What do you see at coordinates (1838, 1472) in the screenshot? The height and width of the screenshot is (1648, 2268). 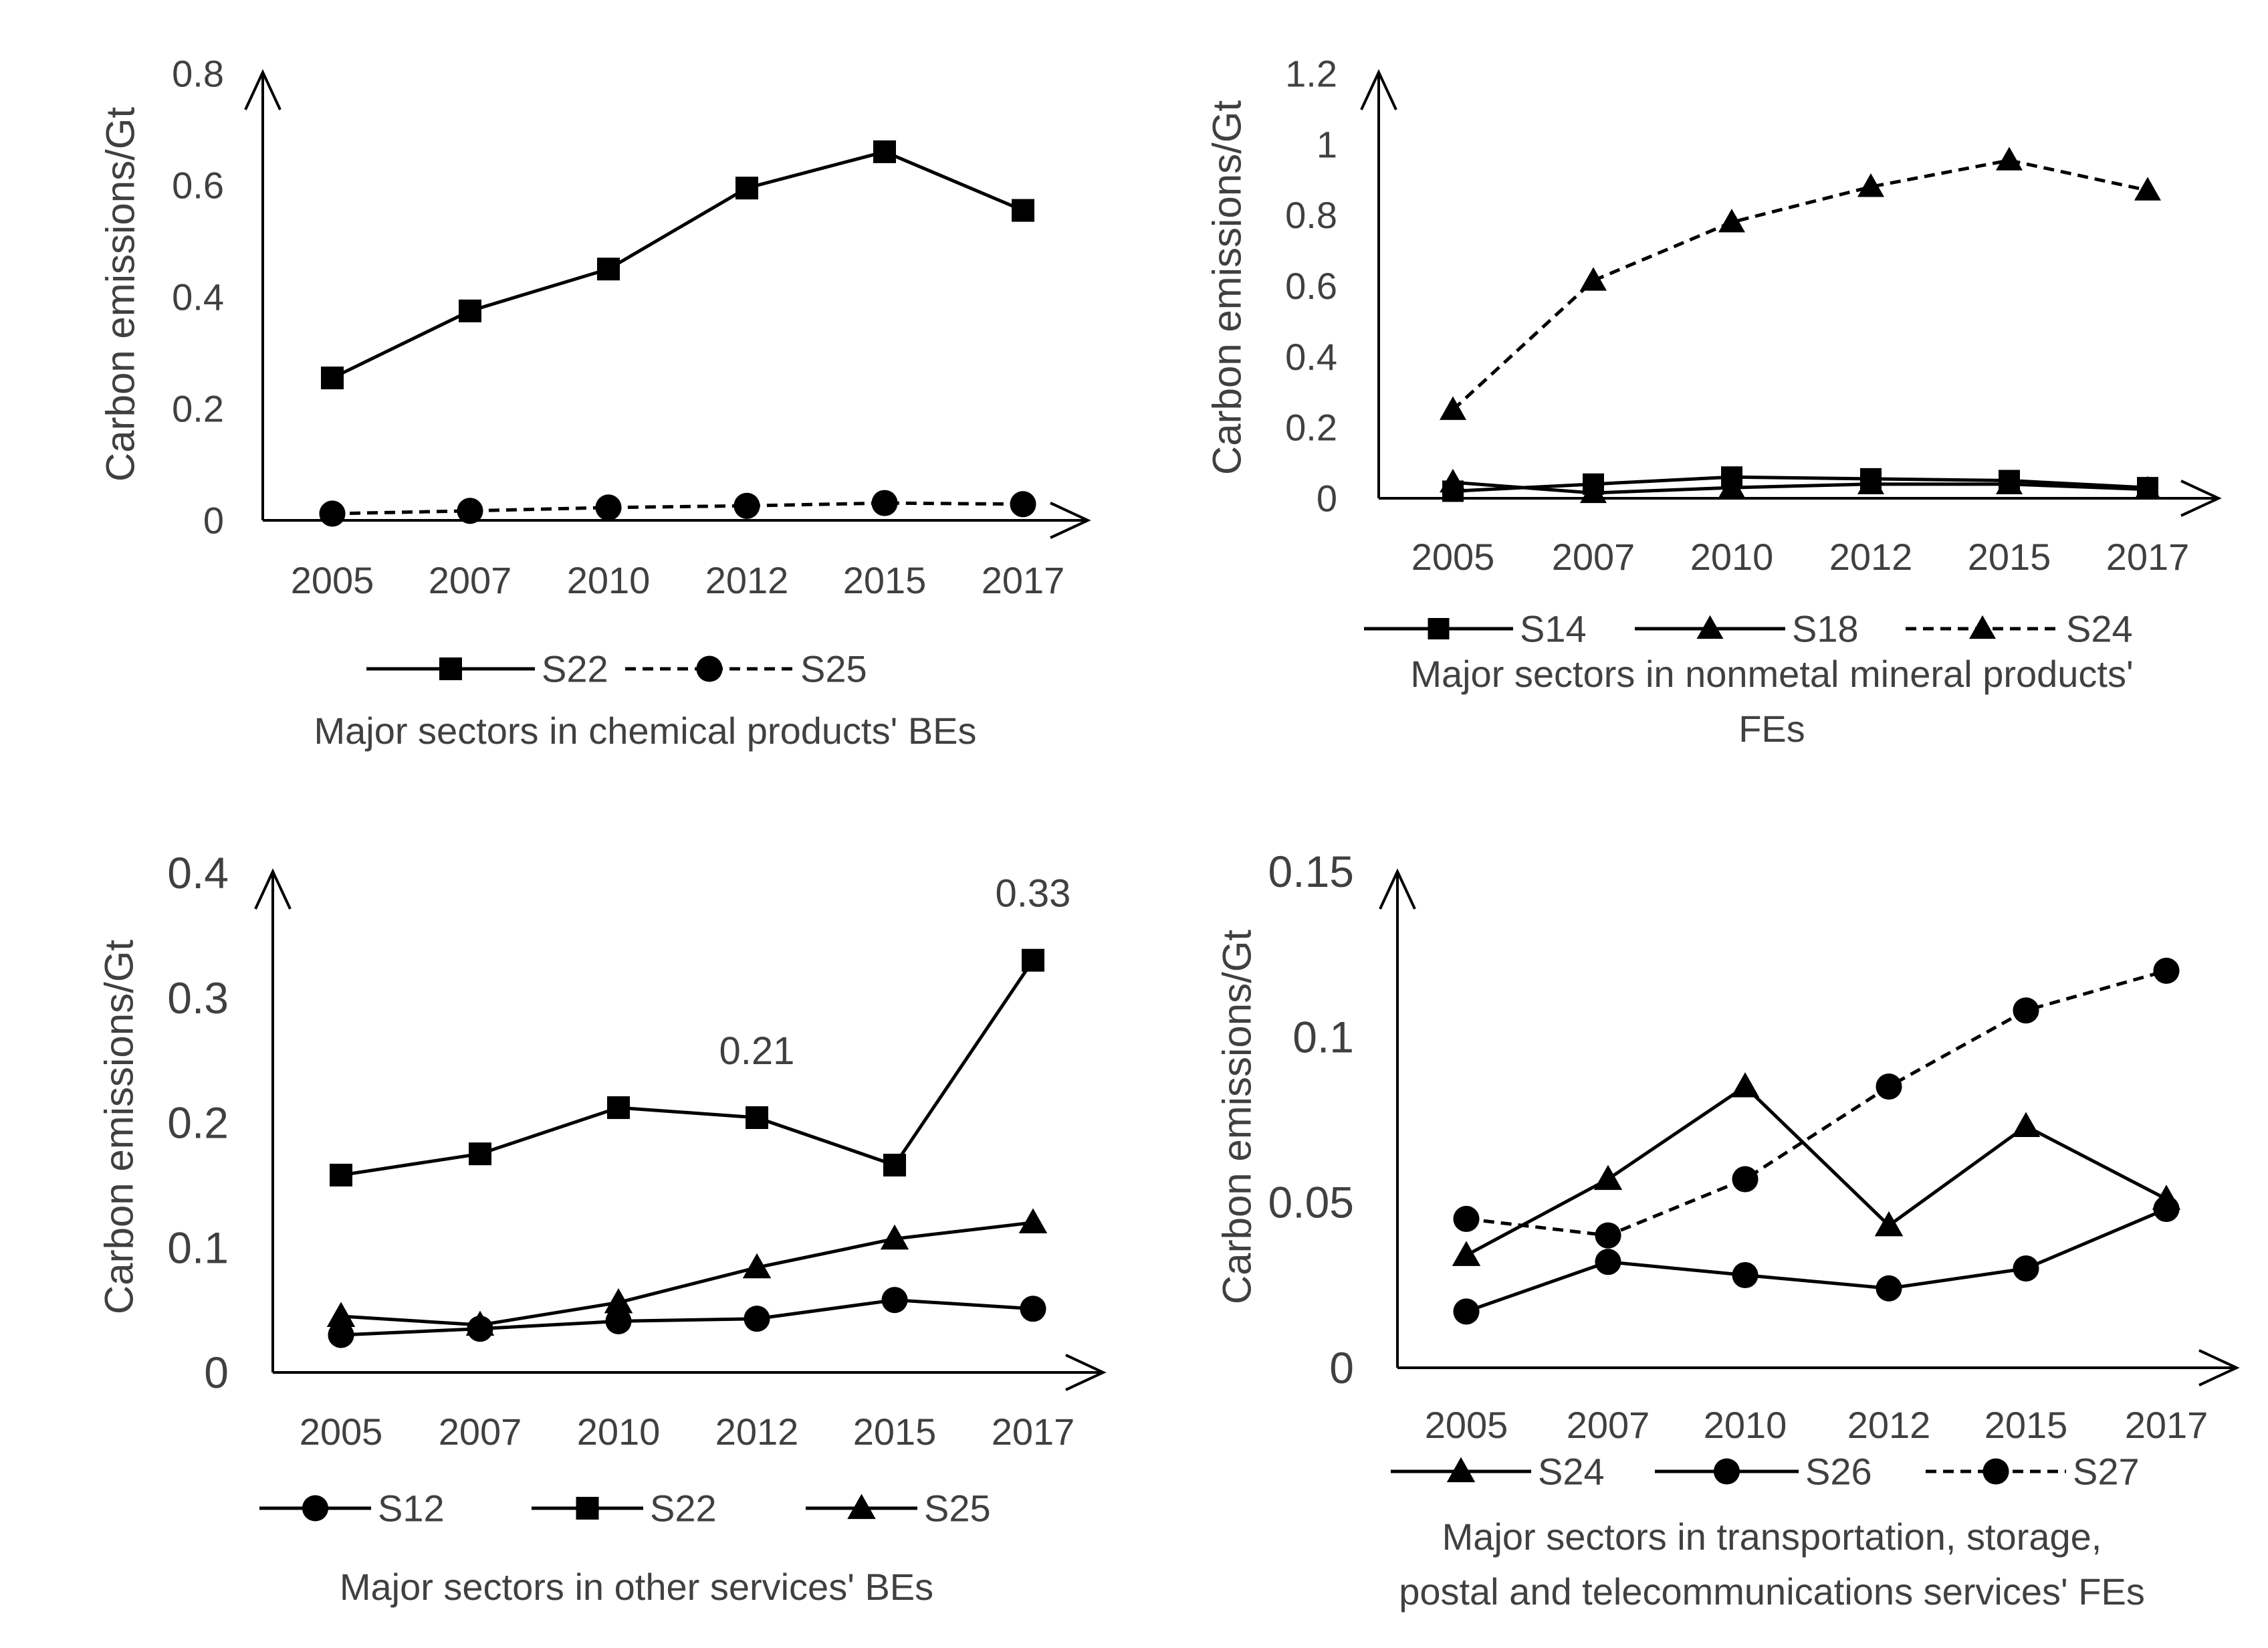 I see `legend-label: S26` at bounding box center [1838, 1472].